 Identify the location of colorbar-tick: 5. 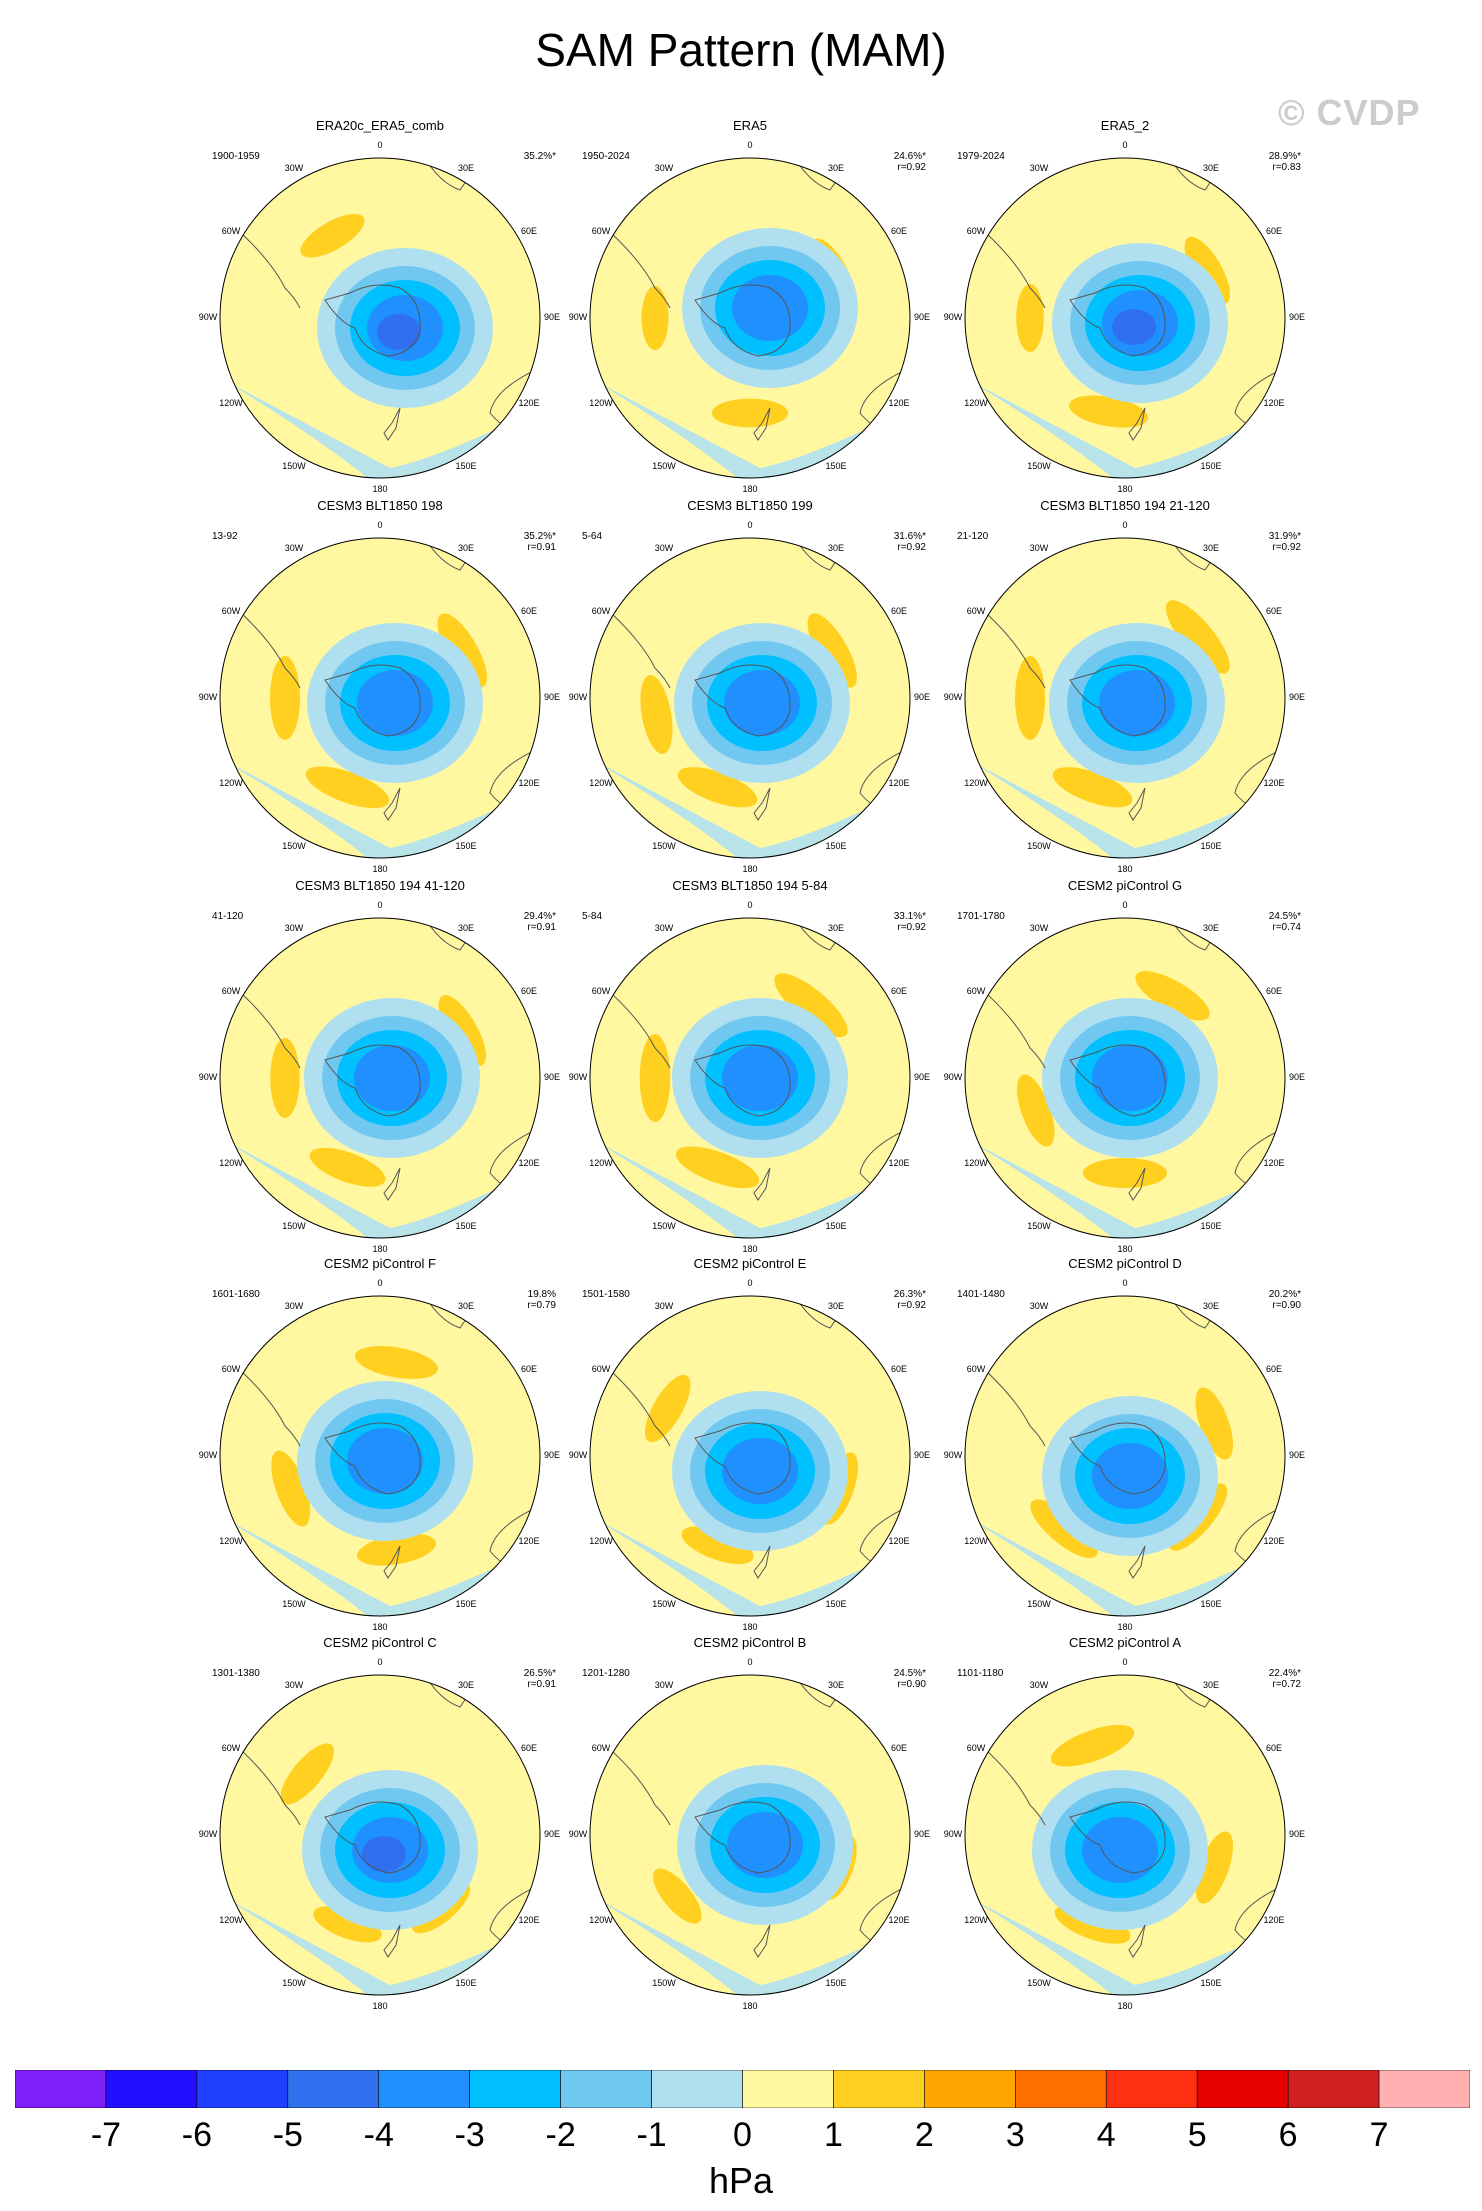
(1197, 2135).